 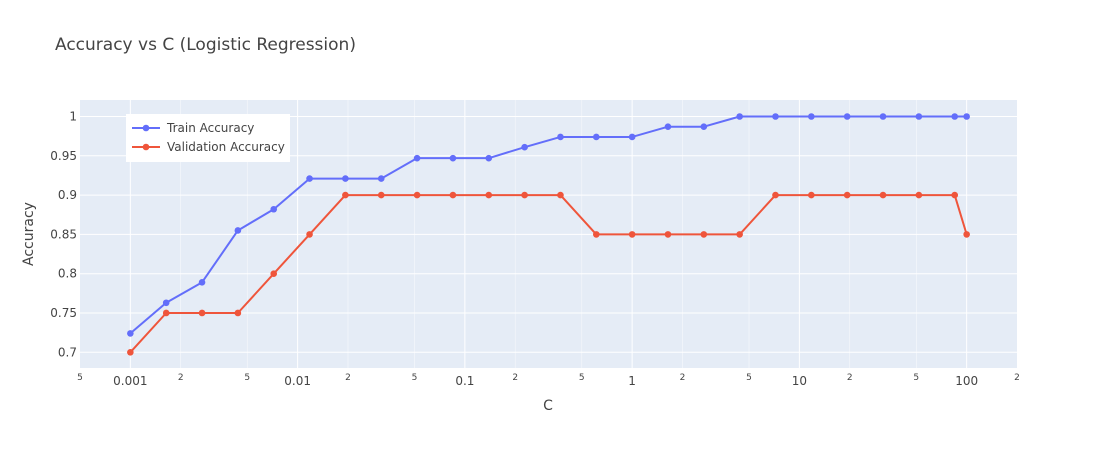 I want to click on y-tick-label-5: 0.95, so click(x=63, y=156).